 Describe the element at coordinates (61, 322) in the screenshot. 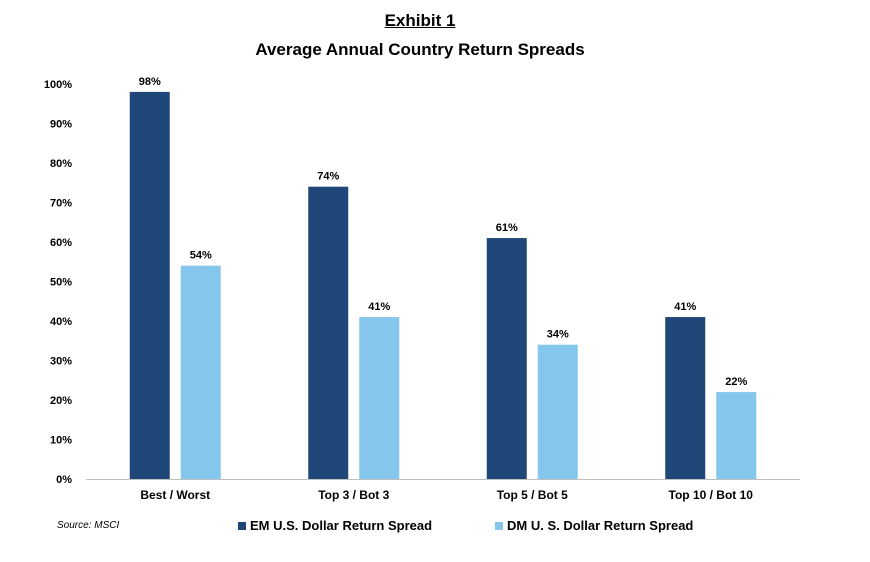

I see `y-tick-label: 40%` at that location.